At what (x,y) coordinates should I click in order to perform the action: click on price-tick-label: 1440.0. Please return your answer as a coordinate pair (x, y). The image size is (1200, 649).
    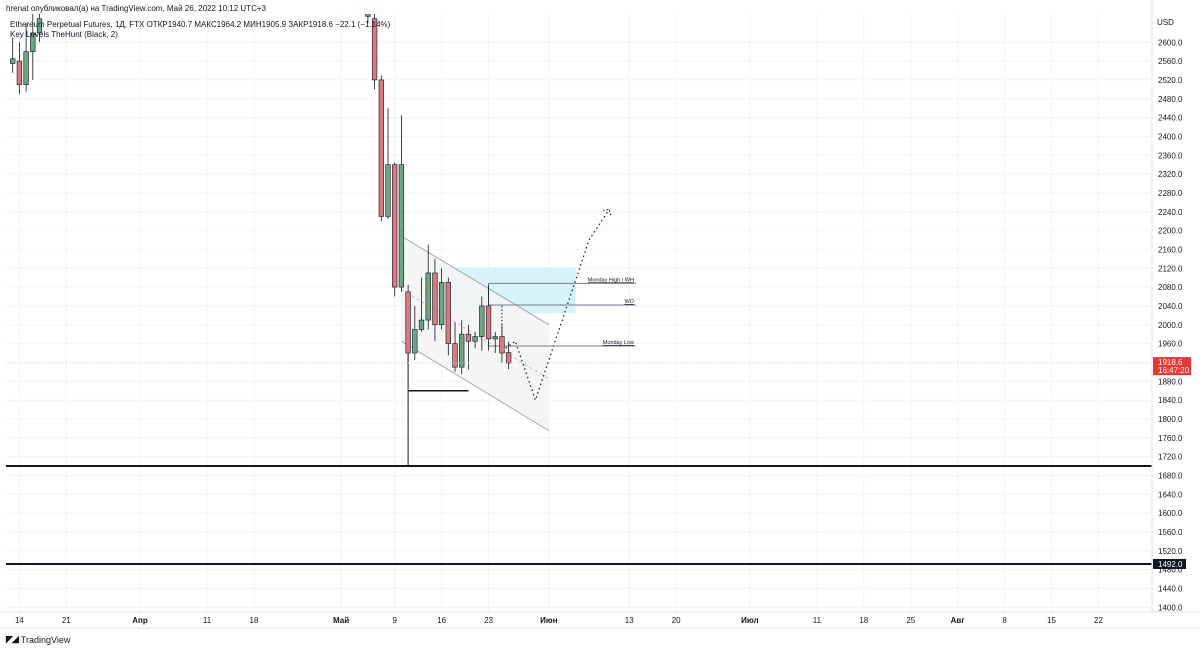
    Looking at the image, I should click on (1170, 588).